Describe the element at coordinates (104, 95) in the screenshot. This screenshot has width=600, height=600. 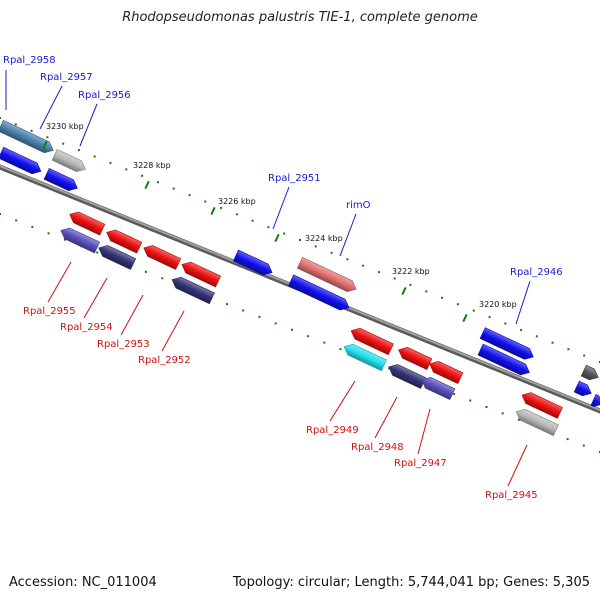
I see `gene-label-rpal-2956: Rpal_2956` at that location.